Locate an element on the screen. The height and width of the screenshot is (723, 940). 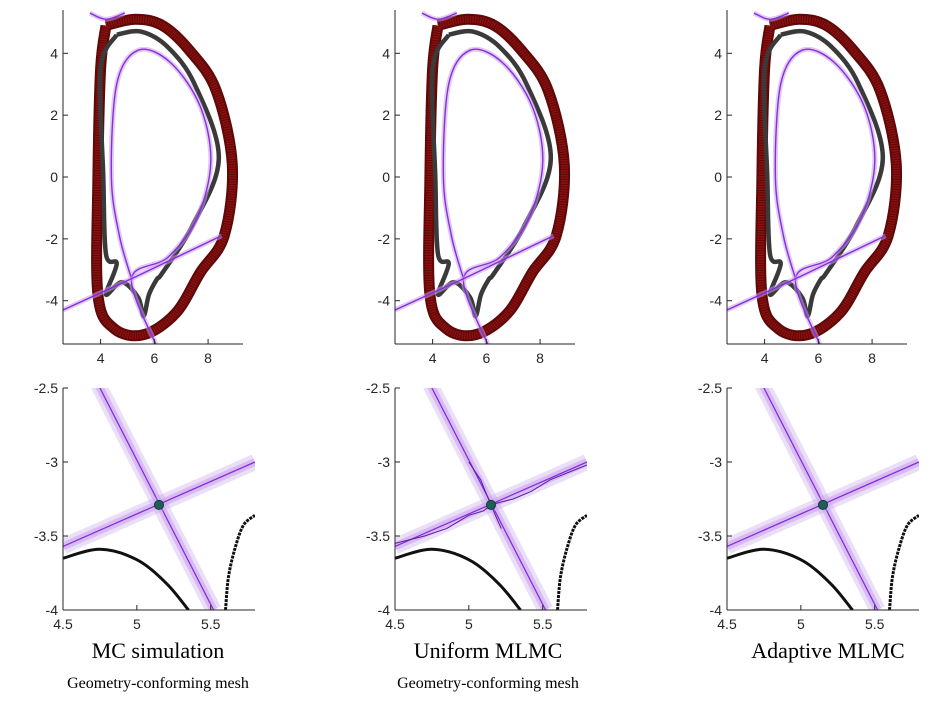
panel-caption: MC simulation is located at coordinates (158, 650).